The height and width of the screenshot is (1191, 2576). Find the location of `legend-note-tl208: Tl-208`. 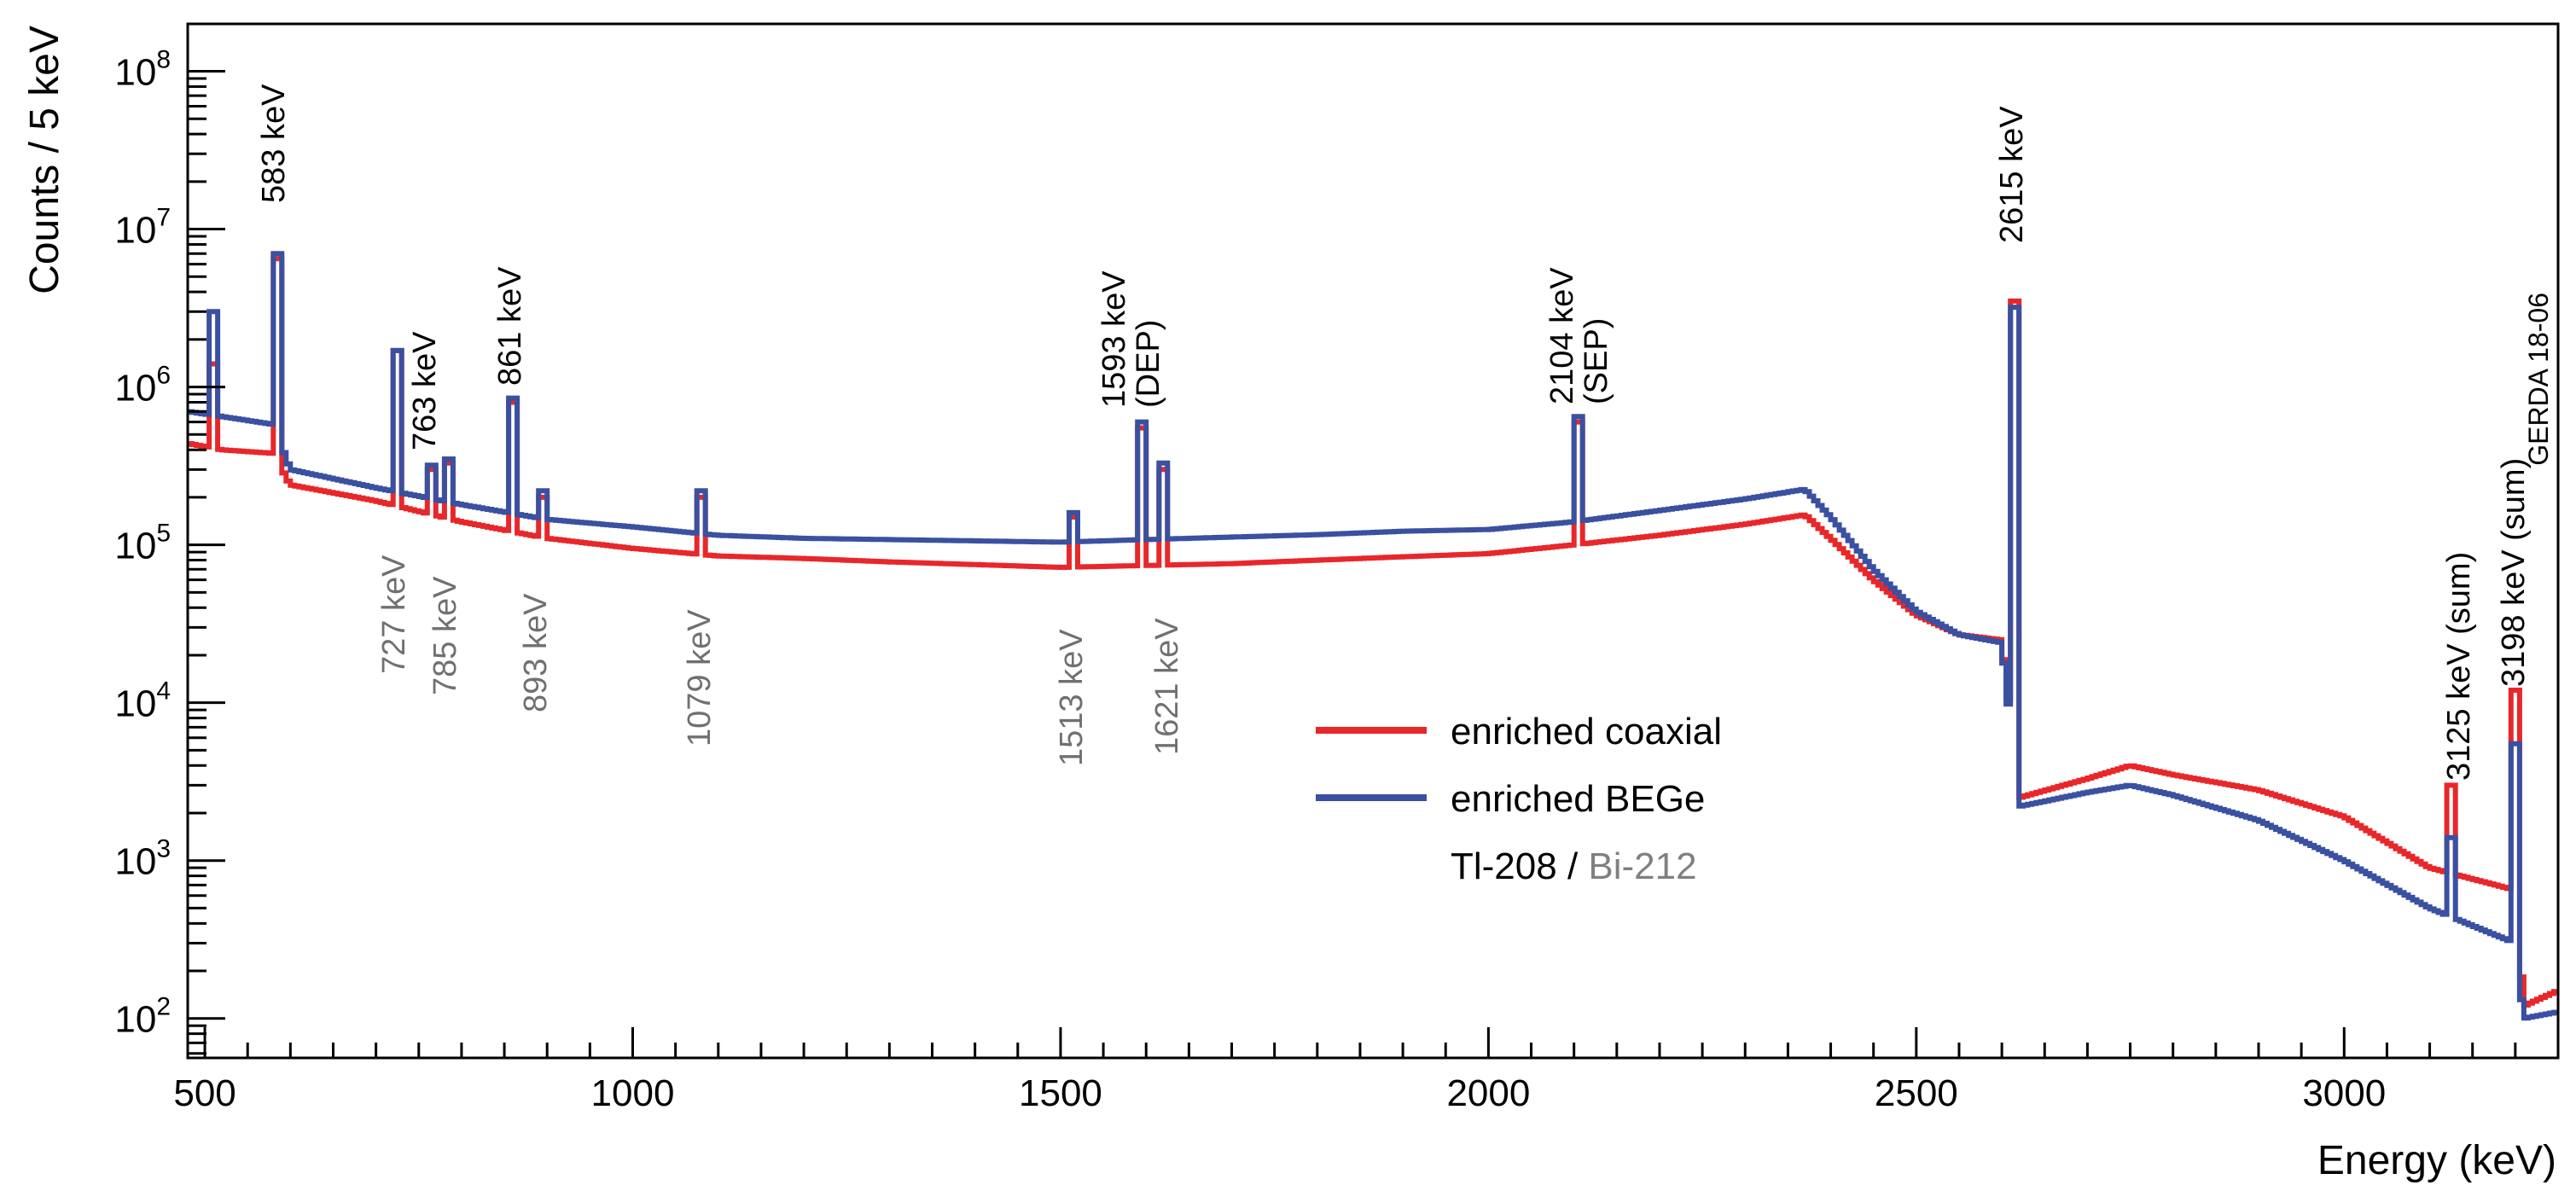

legend-note-tl208: Tl-208 is located at coordinates (1504, 866).